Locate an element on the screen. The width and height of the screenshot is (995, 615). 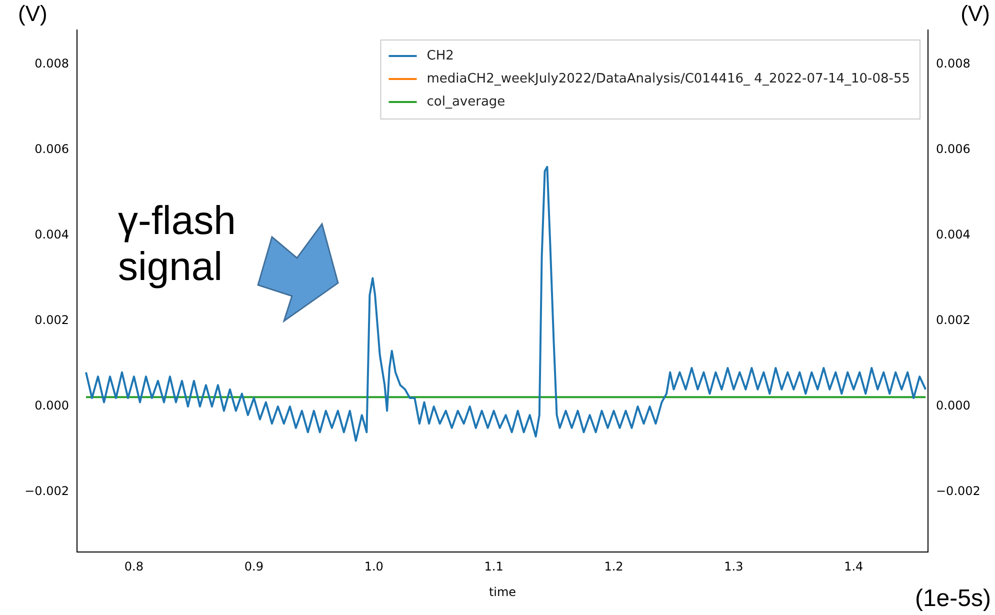
y-tick-label: 0.006 is located at coordinates (51, 149).